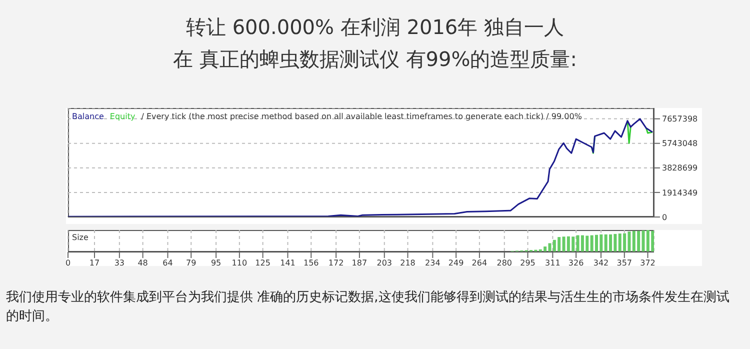 The height and width of the screenshot is (349, 750). What do you see at coordinates (88, 116) in the screenshot?
I see `text: Balance` at bounding box center [88, 116].